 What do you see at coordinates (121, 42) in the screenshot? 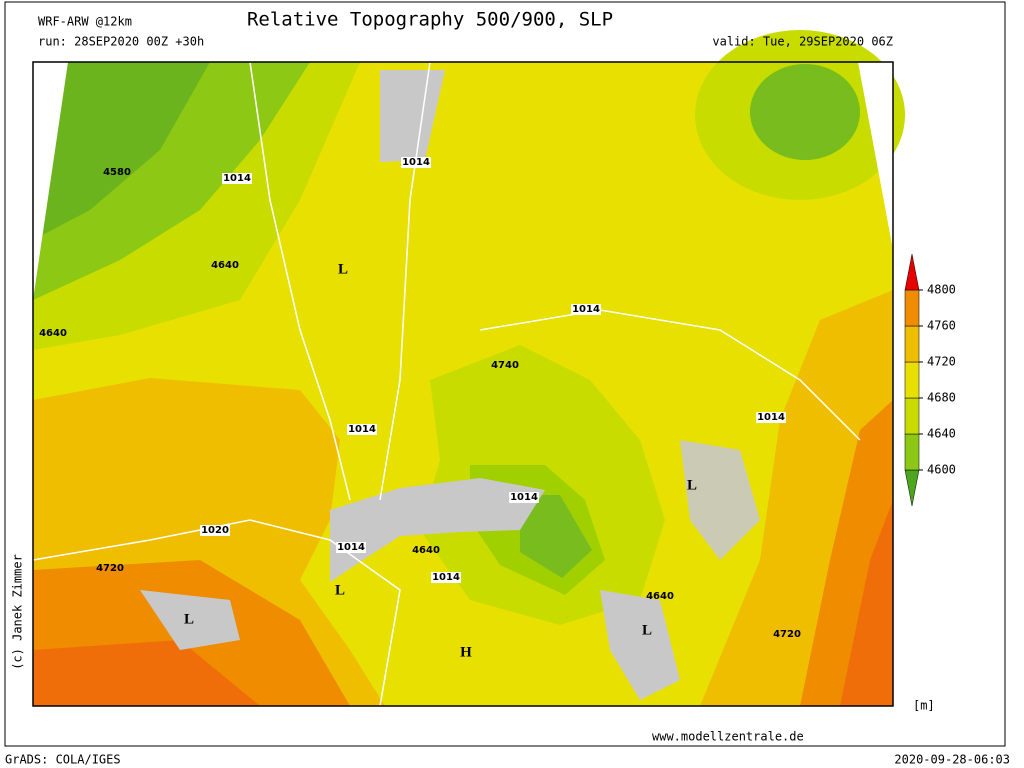
I see `run-label: run: 28SEP2020 00Z +30h` at bounding box center [121, 42].